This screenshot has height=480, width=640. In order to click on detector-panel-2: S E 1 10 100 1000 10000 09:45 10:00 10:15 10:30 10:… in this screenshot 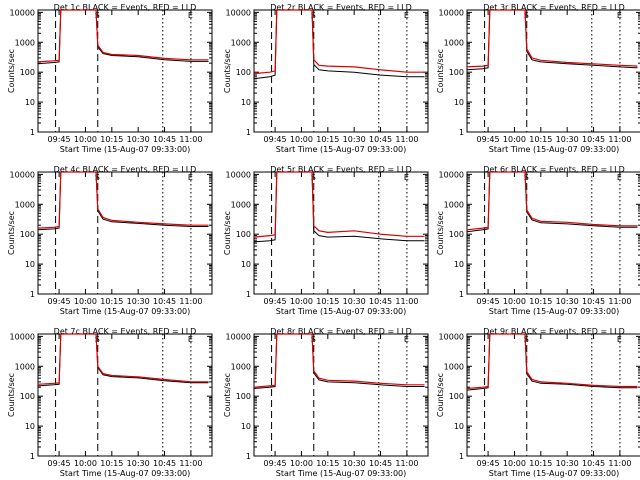, I will do `click(326, 78)`.